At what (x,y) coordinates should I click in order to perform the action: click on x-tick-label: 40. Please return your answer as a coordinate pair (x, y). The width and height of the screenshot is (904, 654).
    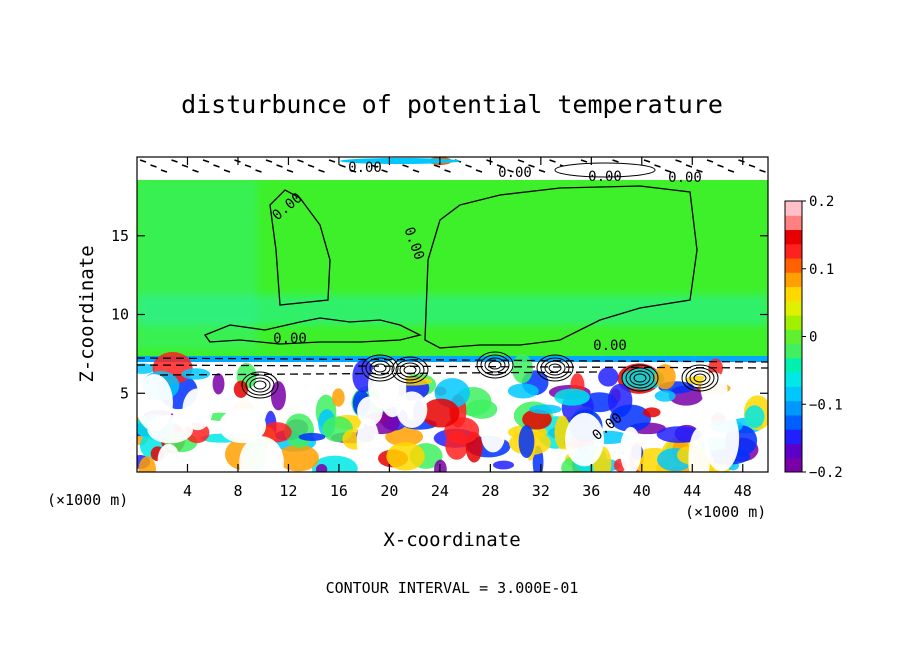
    Looking at the image, I should click on (642, 491).